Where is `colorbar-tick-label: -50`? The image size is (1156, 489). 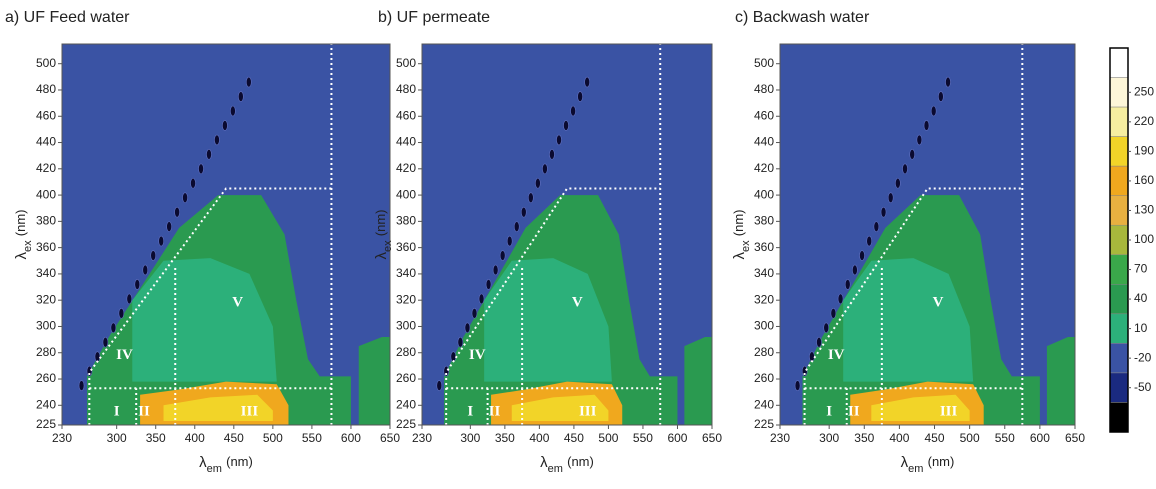
colorbar-tick-label: -50 is located at coordinates (1143, 387).